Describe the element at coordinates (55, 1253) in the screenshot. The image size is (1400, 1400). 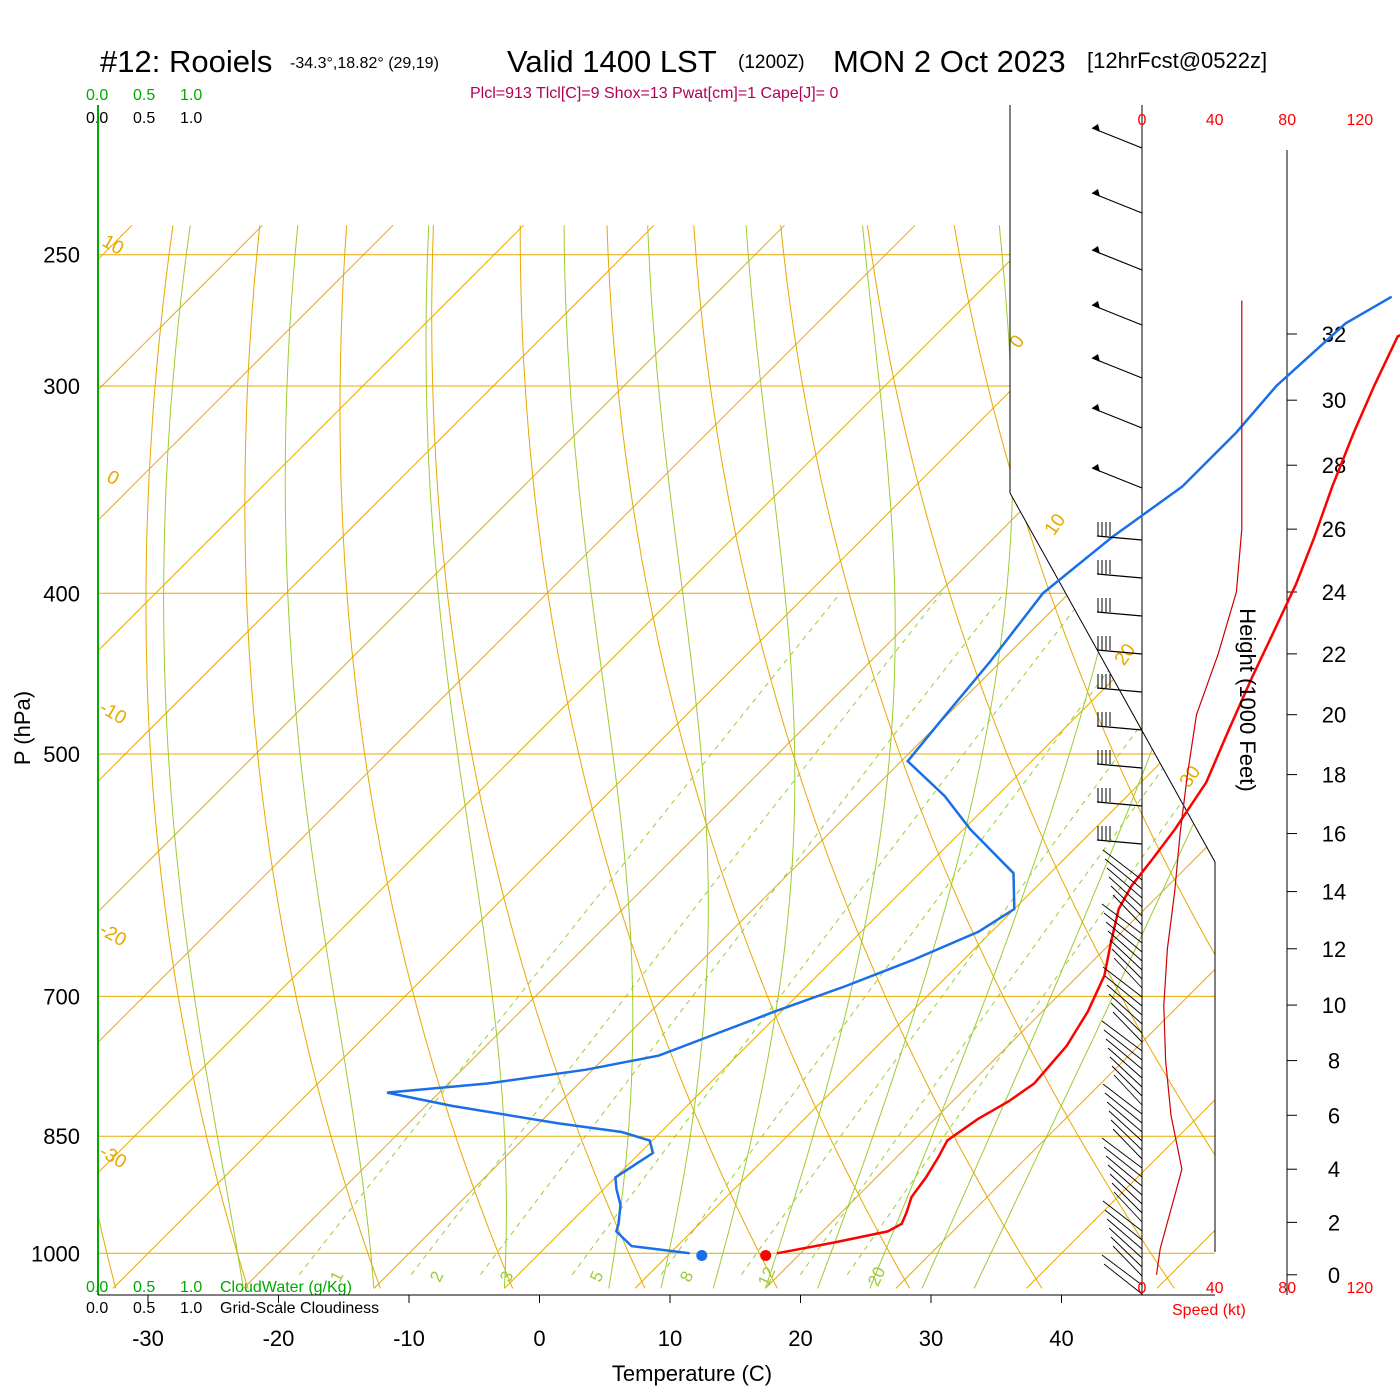
I see `y-tick-label: 1000` at that location.